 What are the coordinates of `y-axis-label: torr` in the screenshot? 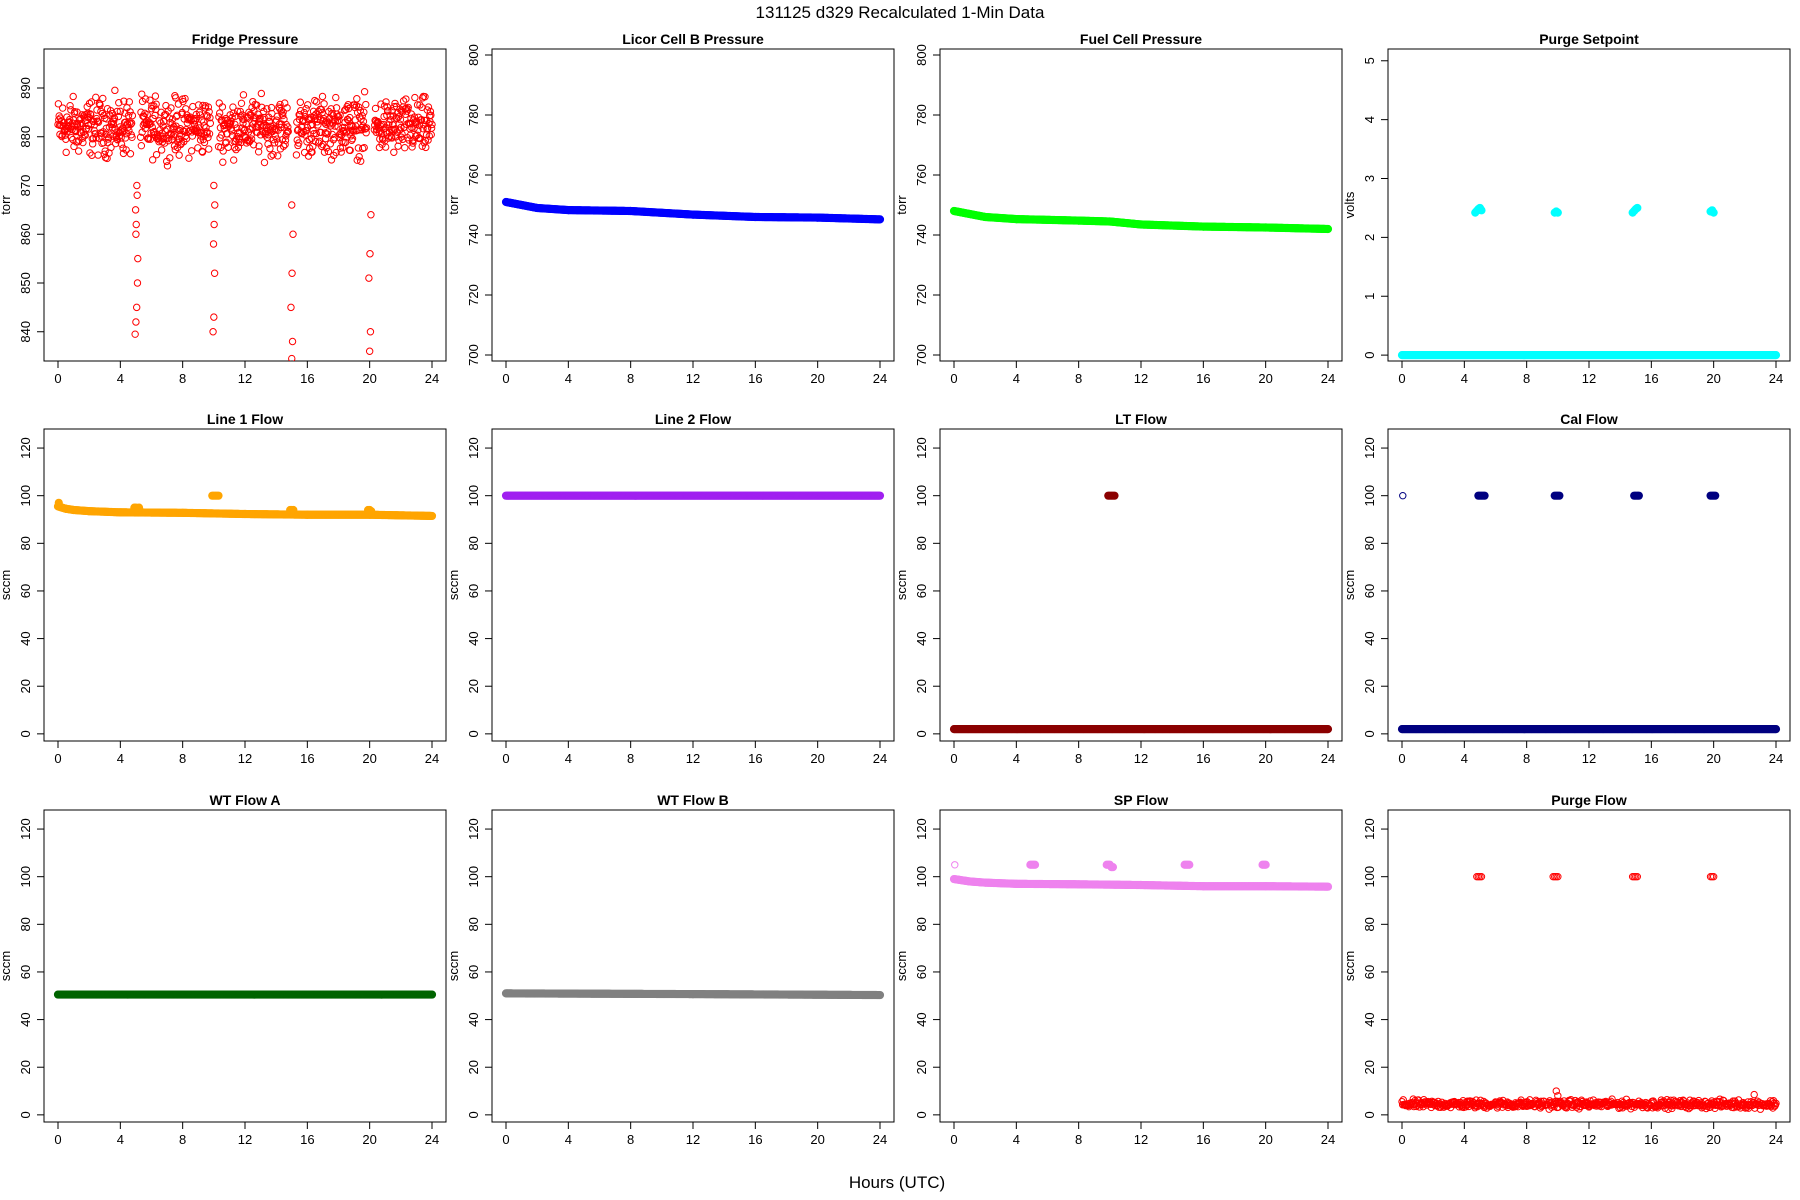 It's located at (453, 205).